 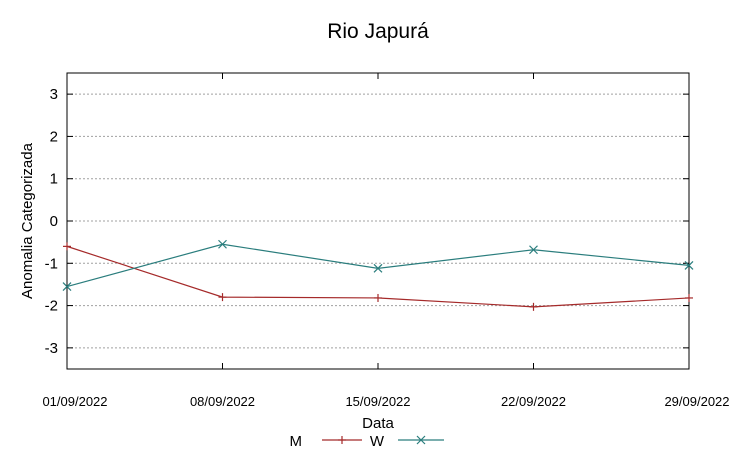 What do you see at coordinates (54, 136) in the screenshot?
I see `y-tick-label: 2` at bounding box center [54, 136].